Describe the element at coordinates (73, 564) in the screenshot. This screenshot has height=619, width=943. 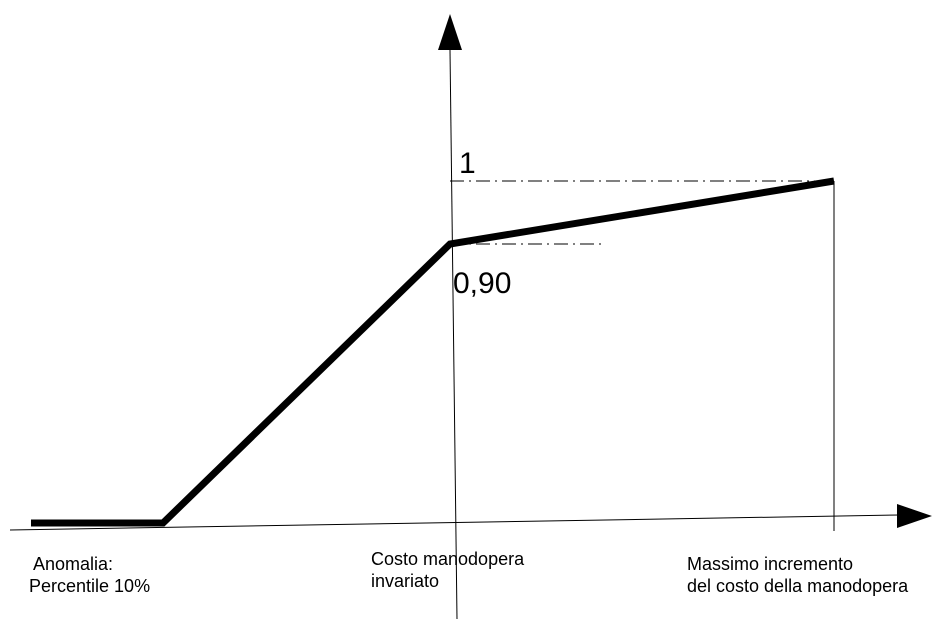
I see `left-annotation-line1: Anomalia:` at that location.